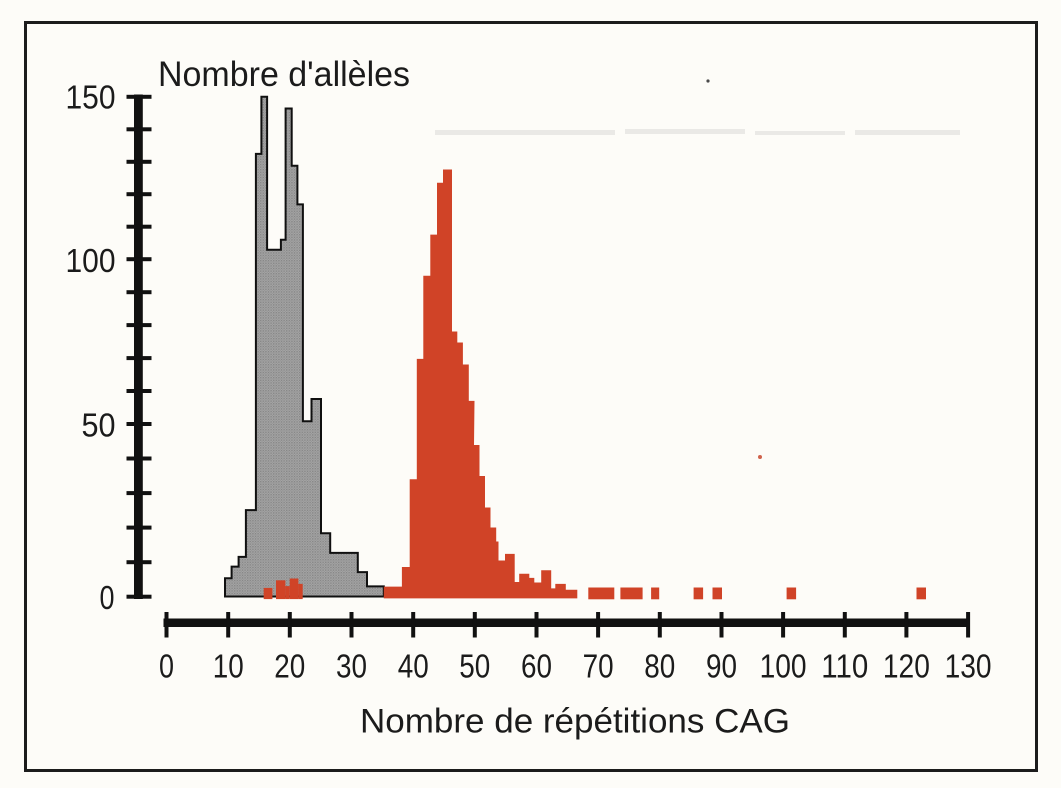 The width and height of the screenshot is (1061, 788). Describe the element at coordinates (413, 666) in the screenshot. I see `svg-text: 40` at that location.